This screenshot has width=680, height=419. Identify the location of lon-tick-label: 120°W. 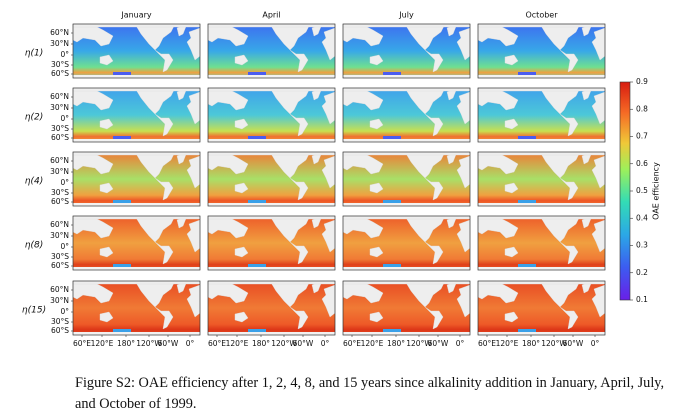
(284, 343).